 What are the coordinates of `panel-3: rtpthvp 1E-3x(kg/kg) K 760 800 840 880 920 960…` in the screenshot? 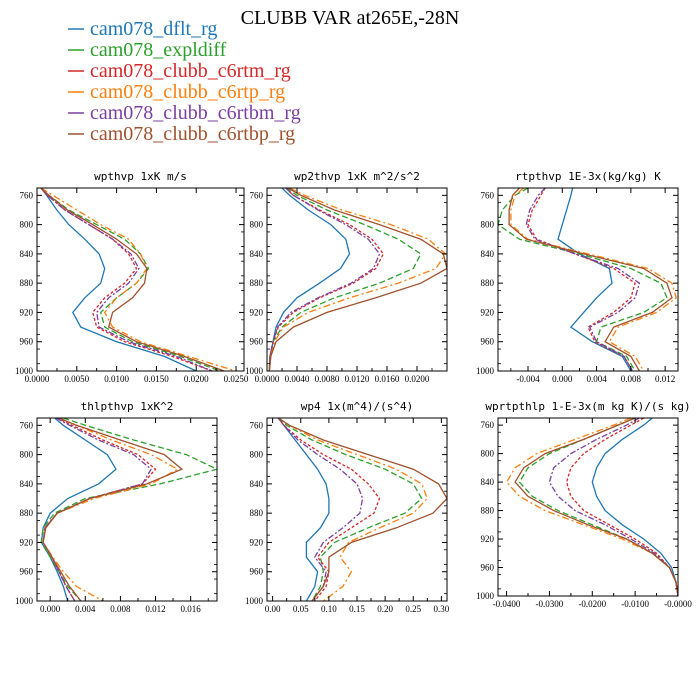 It's located at (577, 277).